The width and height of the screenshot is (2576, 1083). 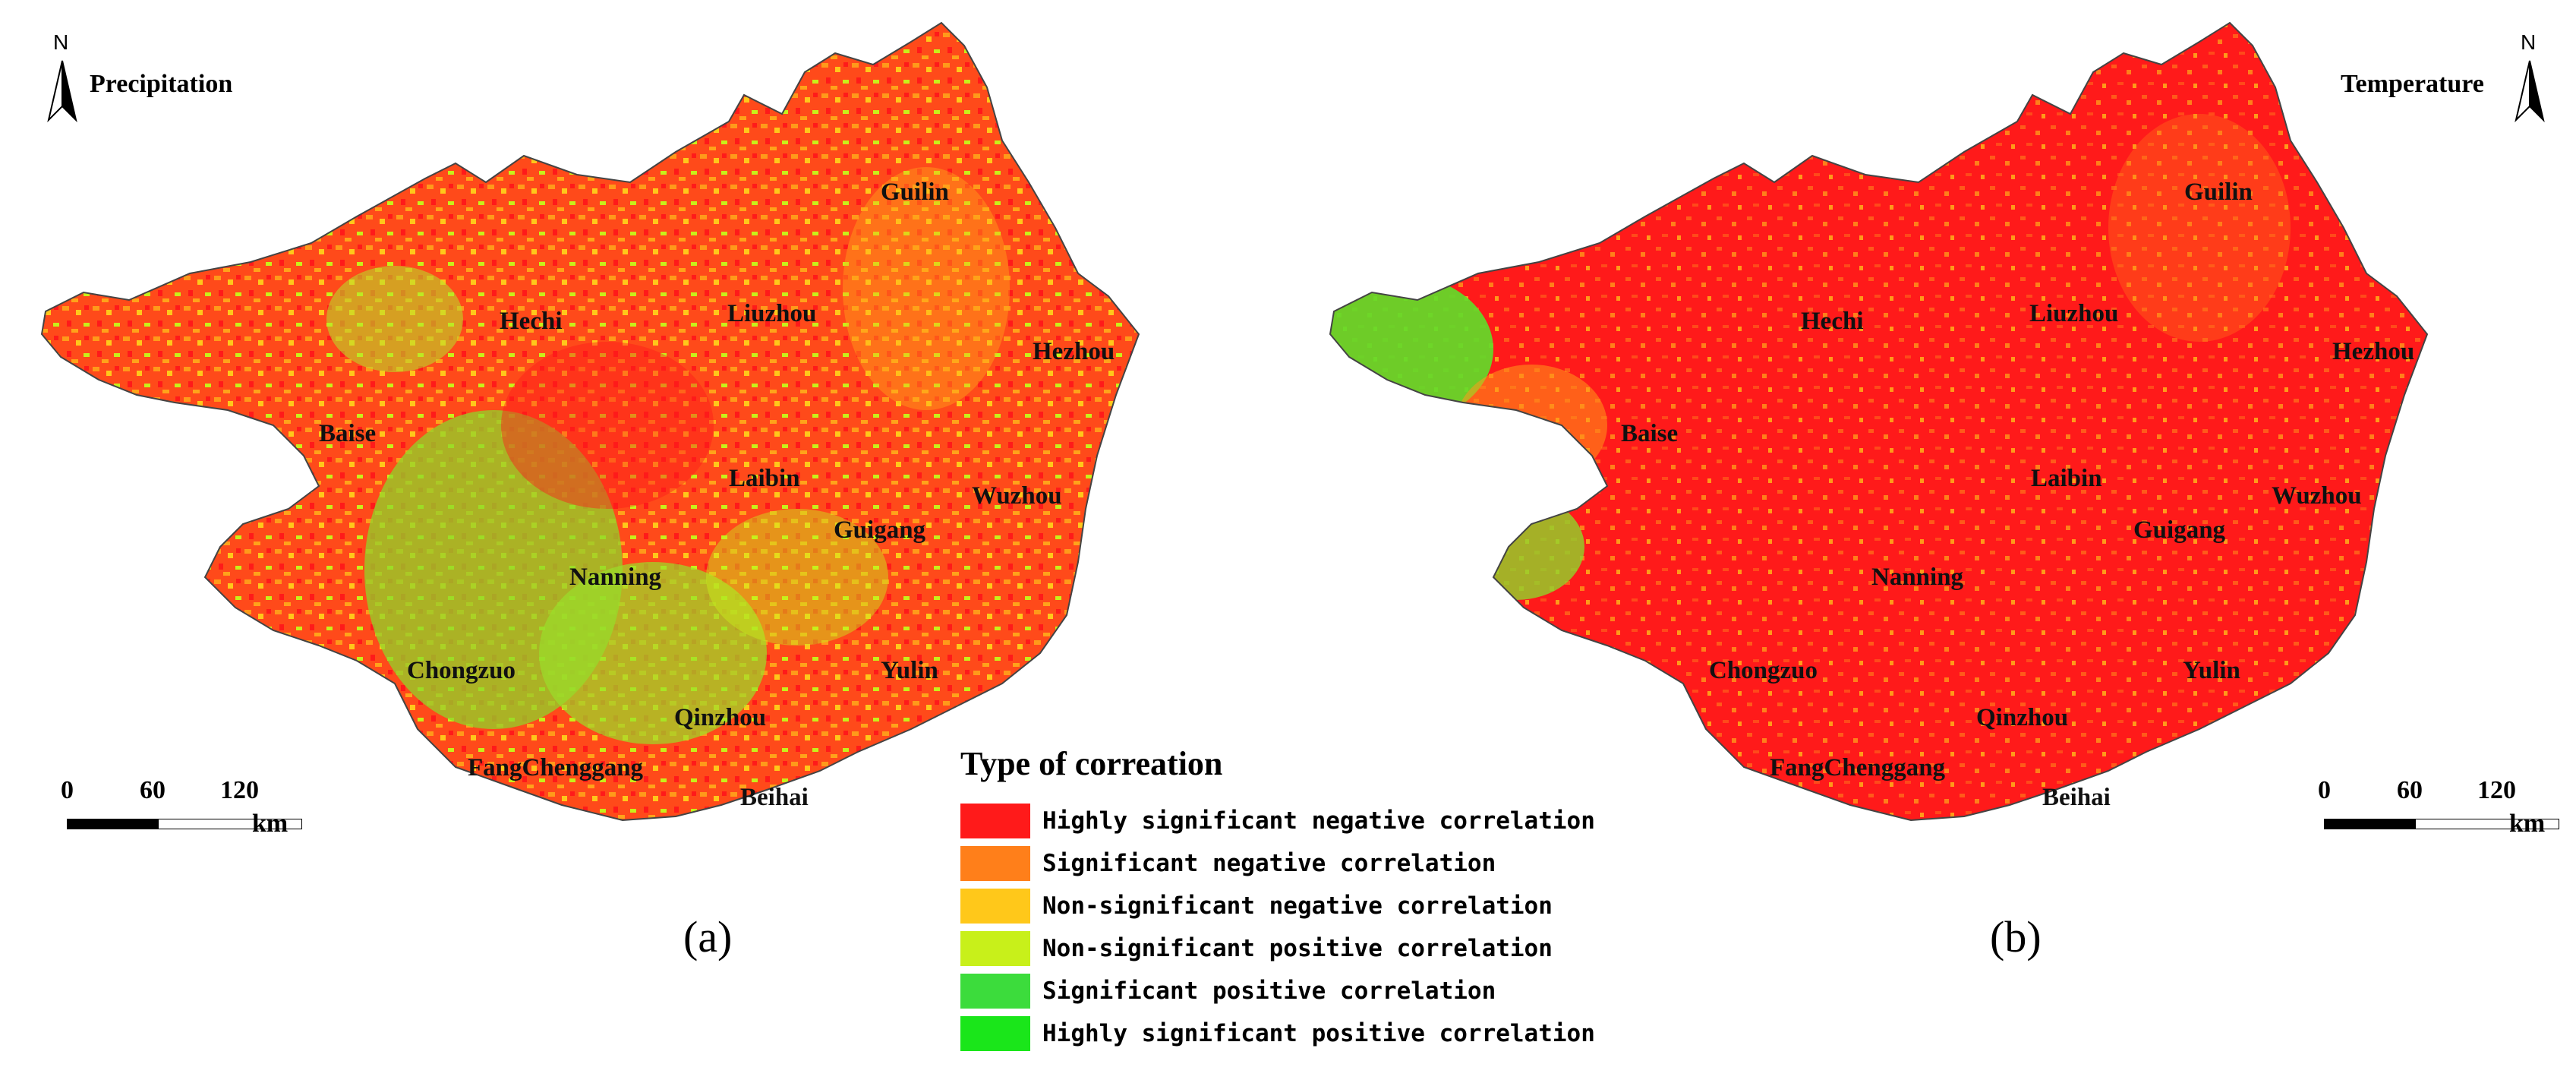 I want to click on legend-label: Significant negative correlation, so click(x=1269, y=863).